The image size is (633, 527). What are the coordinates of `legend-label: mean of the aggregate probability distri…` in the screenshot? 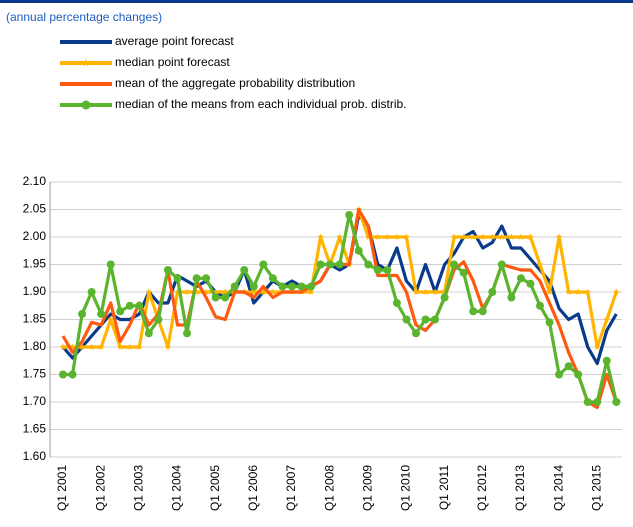 It's located at (235, 83).